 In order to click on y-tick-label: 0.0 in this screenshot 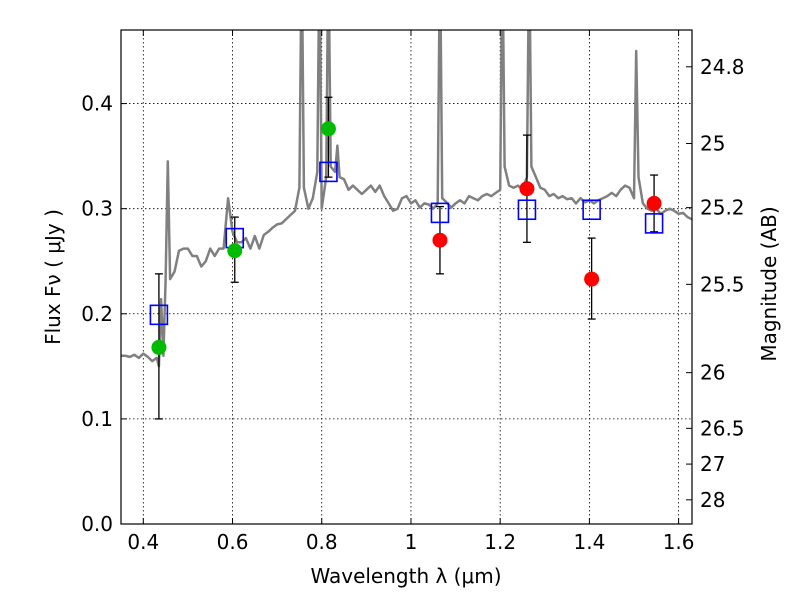, I will do `click(97, 524)`.